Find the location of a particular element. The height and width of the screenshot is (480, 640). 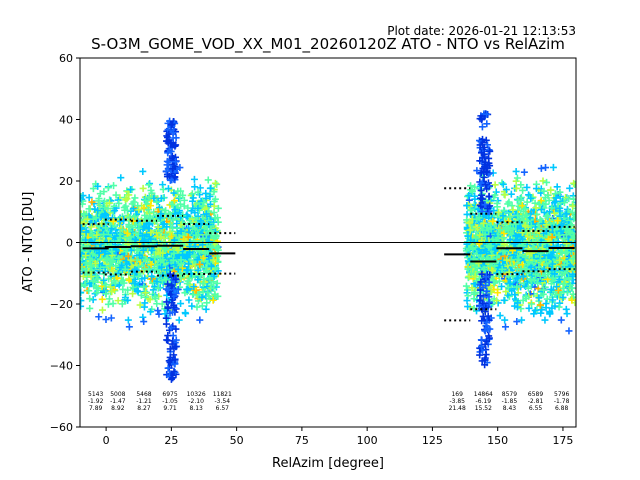

bin-stat-label: 8.13 is located at coordinates (196, 408).